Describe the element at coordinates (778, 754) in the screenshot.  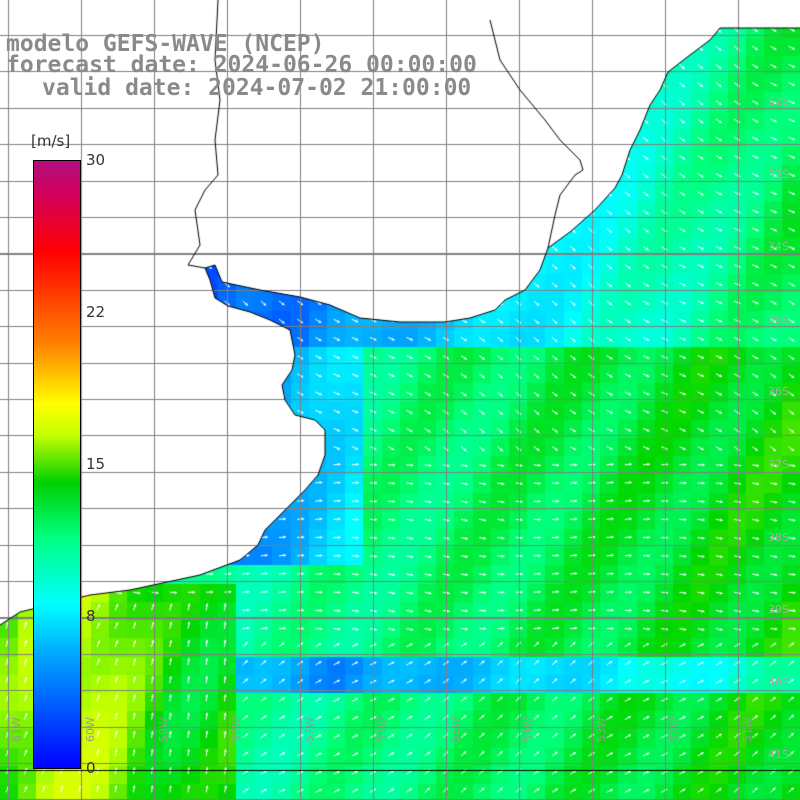
I see `lat-label: 41S` at that location.